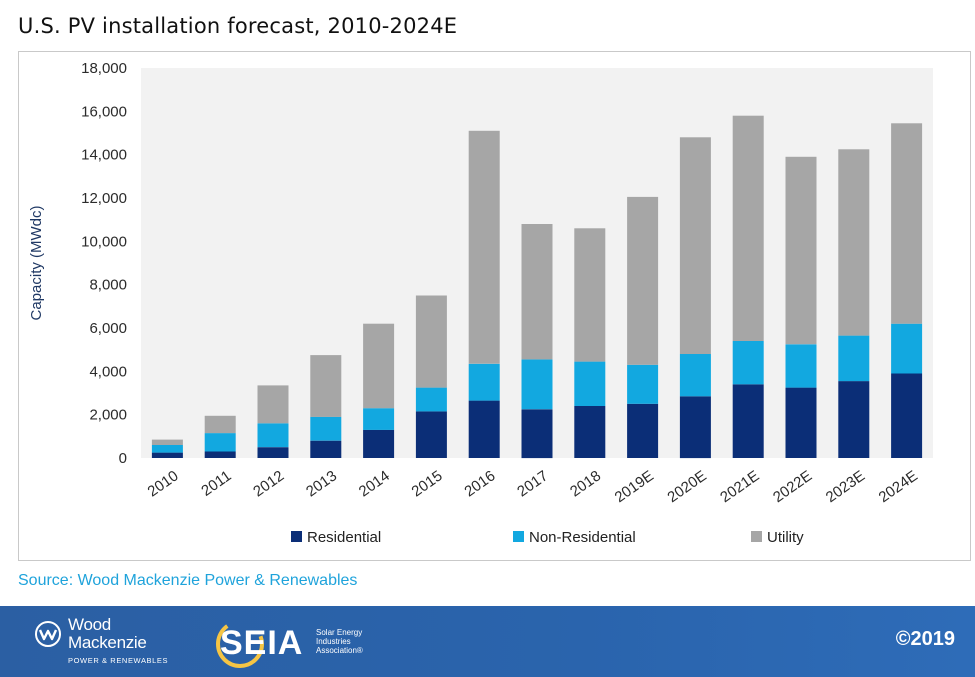 This screenshot has width=975, height=677. Describe the element at coordinates (484, 429) in the screenshot. I see `bar-residential-2016` at that location.